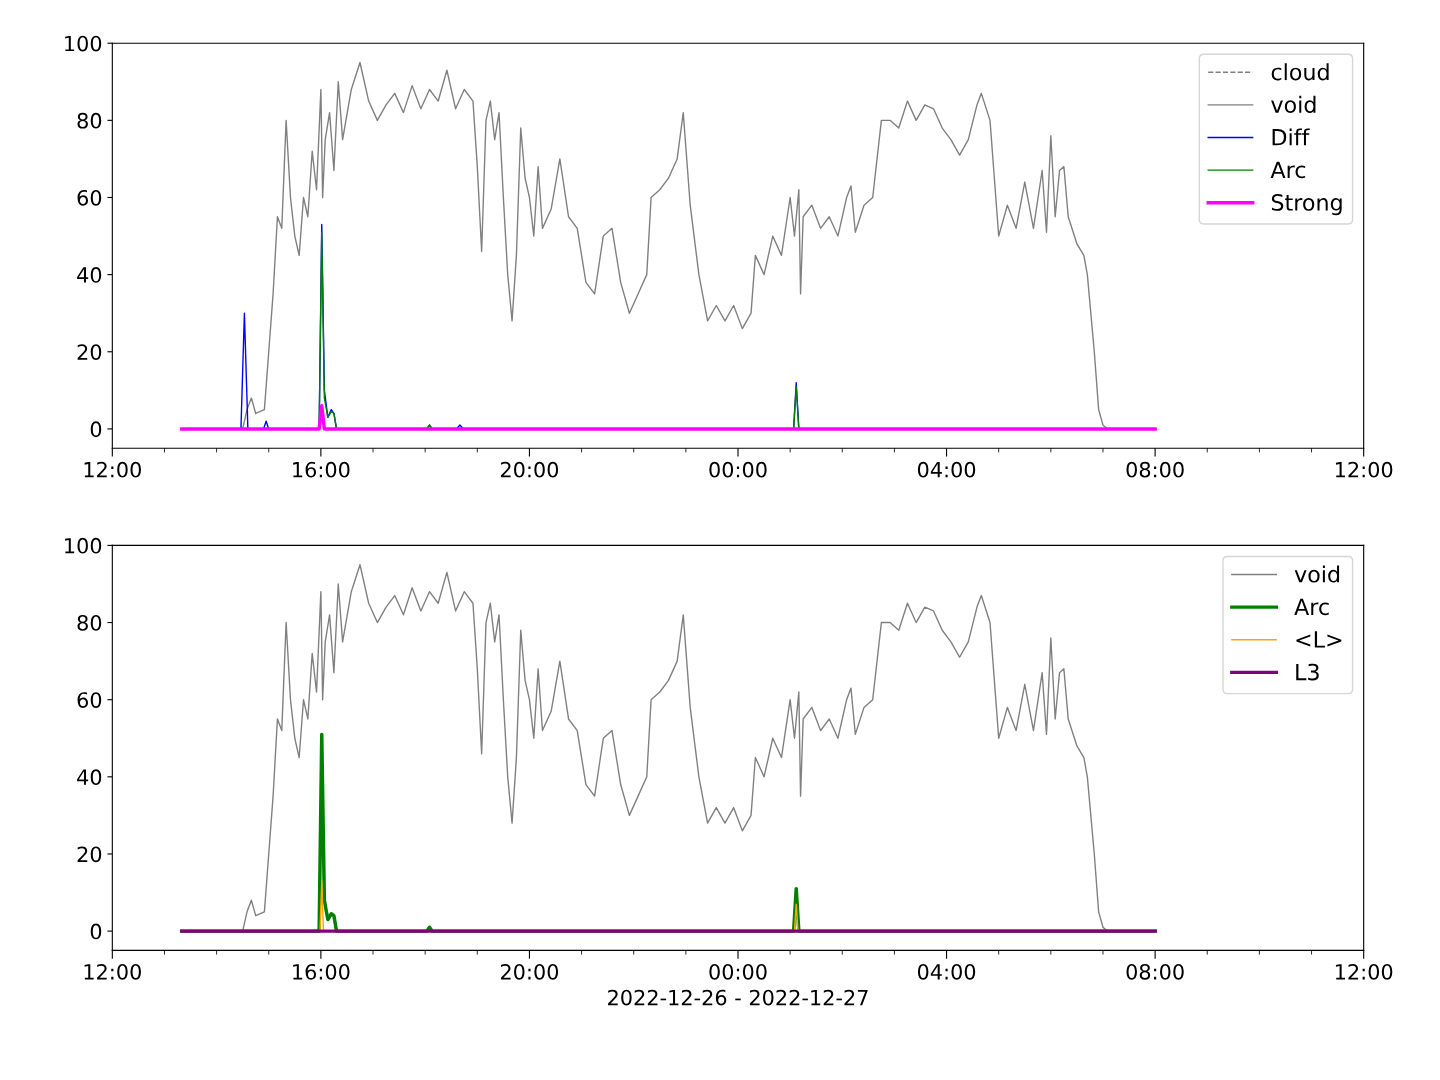 This screenshot has height=1080, width=1440. What do you see at coordinates (1291, 137) in the screenshot?
I see `legend-label: Diff` at bounding box center [1291, 137].